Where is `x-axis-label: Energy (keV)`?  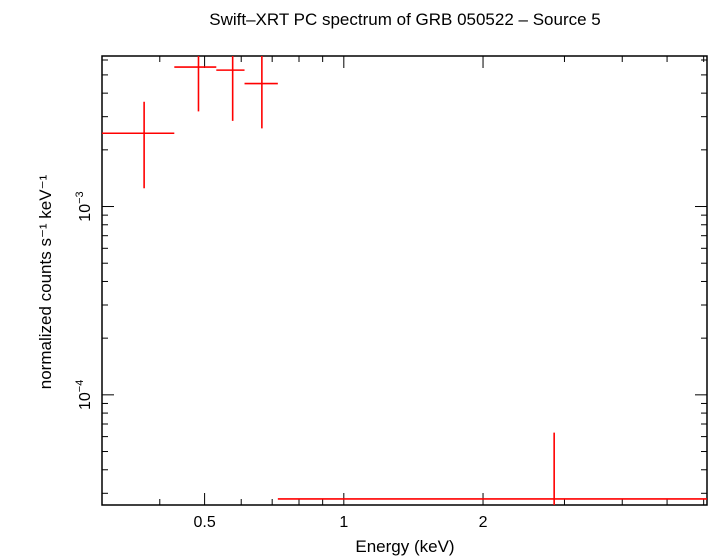
x-axis-label: Energy (keV) is located at coordinates (404, 546).